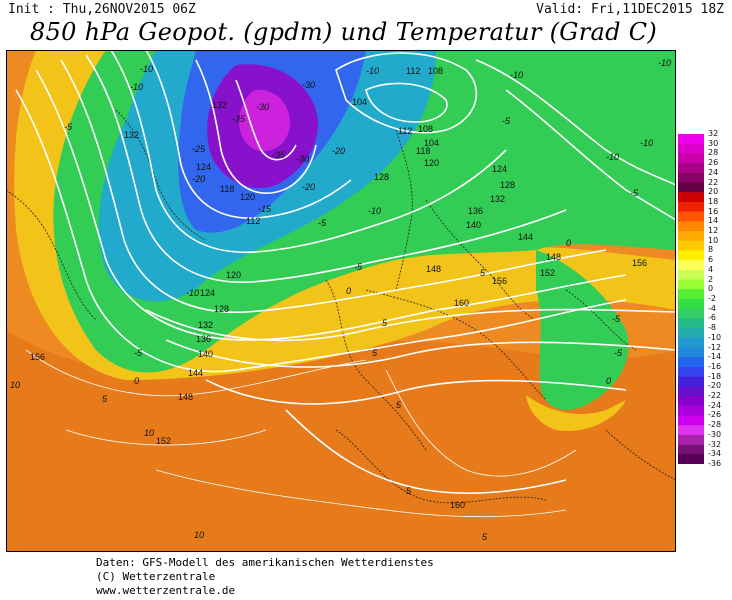  What do you see at coordinates (715, 366) in the screenshot?
I see `color-scale-label: -16` at bounding box center [715, 366].